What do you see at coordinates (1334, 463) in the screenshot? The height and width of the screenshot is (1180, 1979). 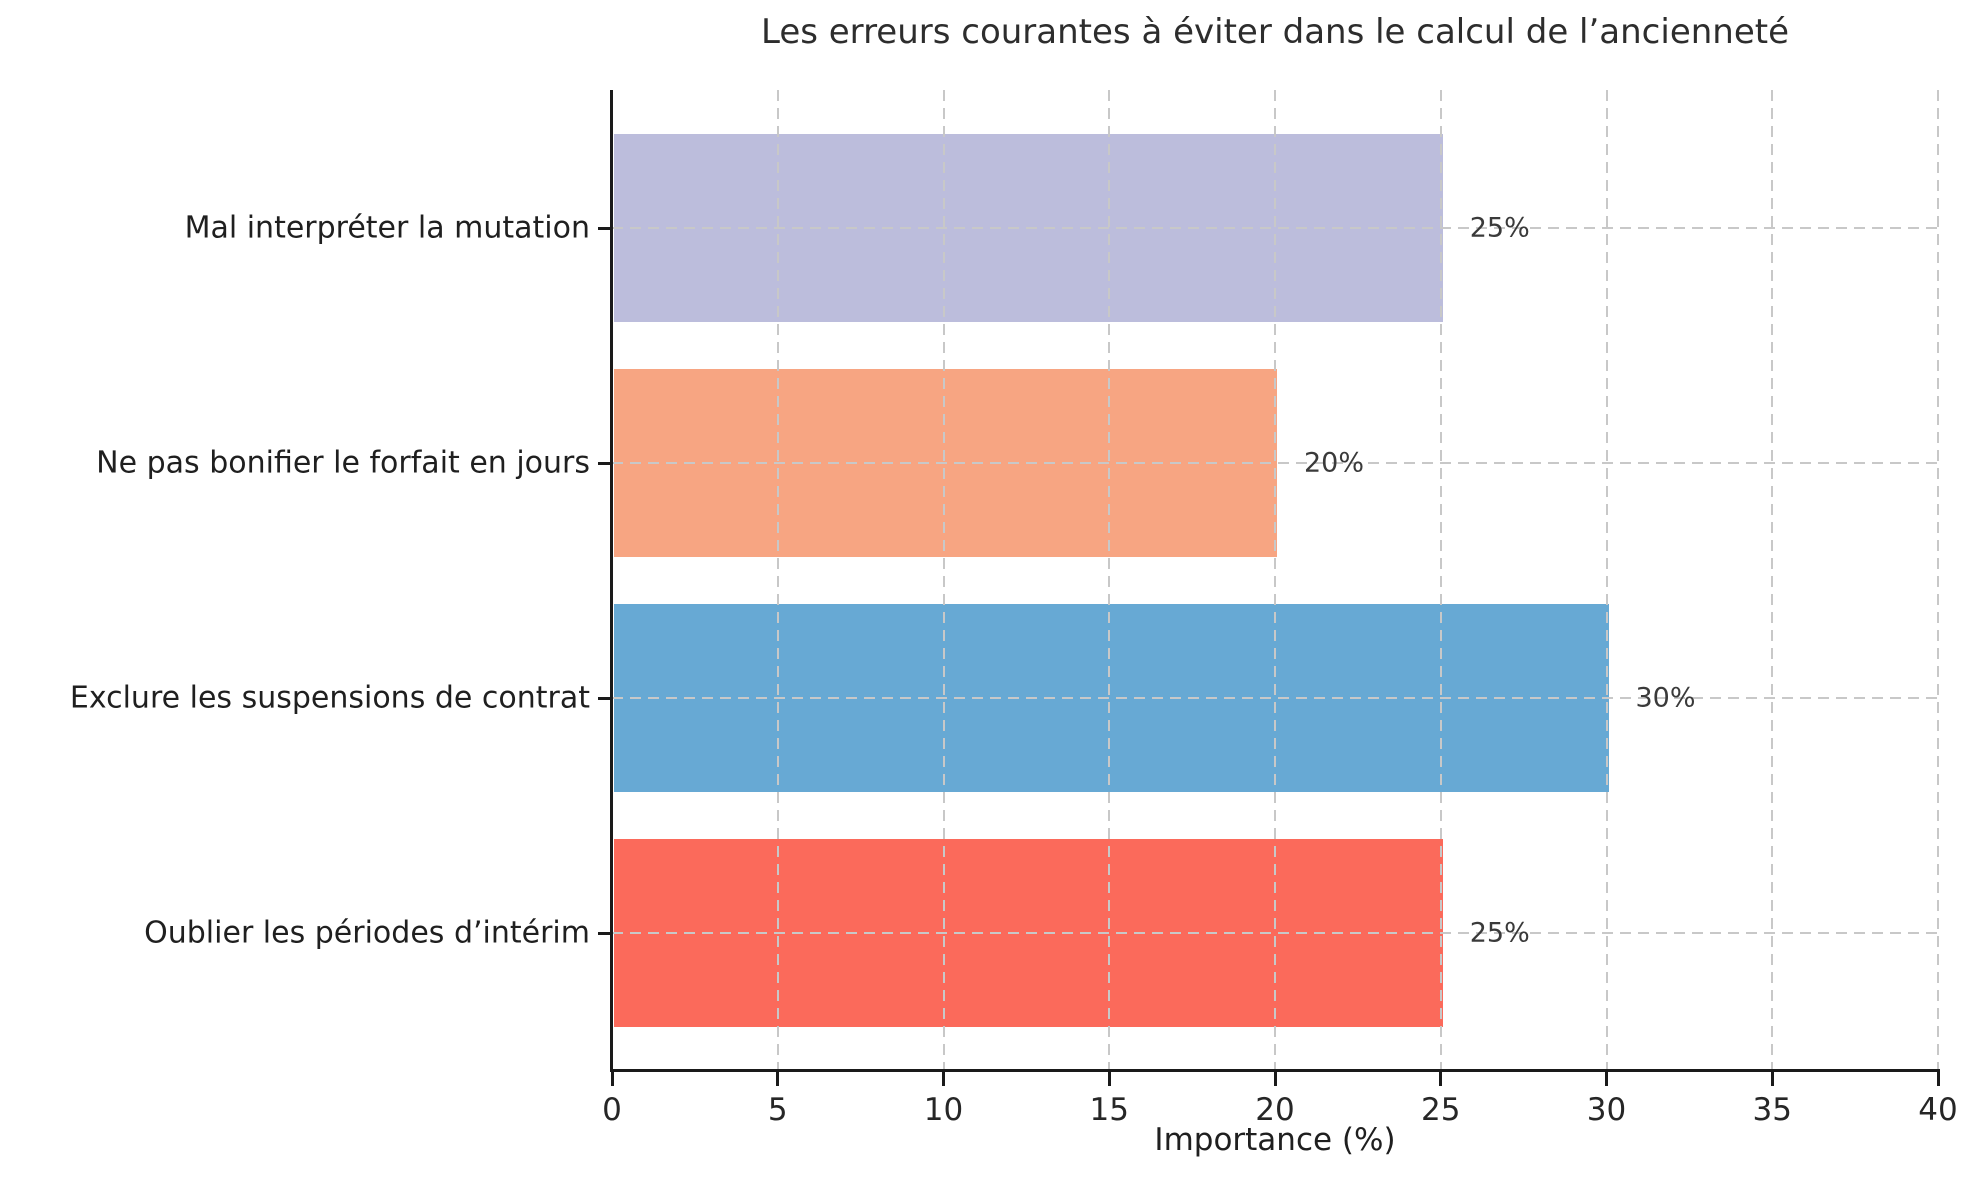 I see `bar-value-label: 20%` at bounding box center [1334, 463].